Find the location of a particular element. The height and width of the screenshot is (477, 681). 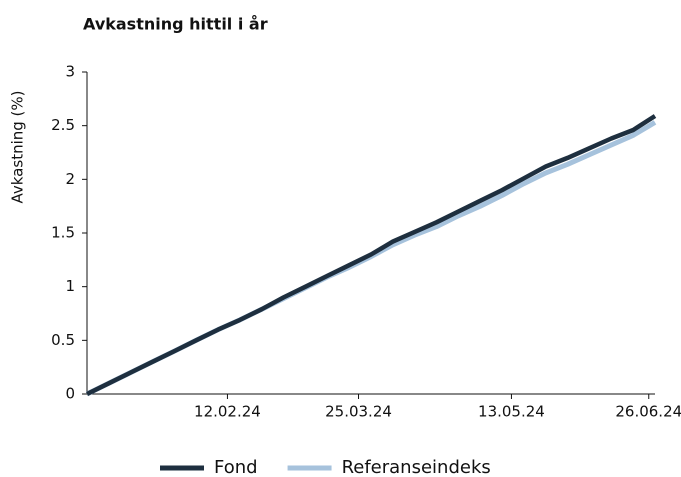

x-tick-label: 13.05.24 is located at coordinates (511, 412).